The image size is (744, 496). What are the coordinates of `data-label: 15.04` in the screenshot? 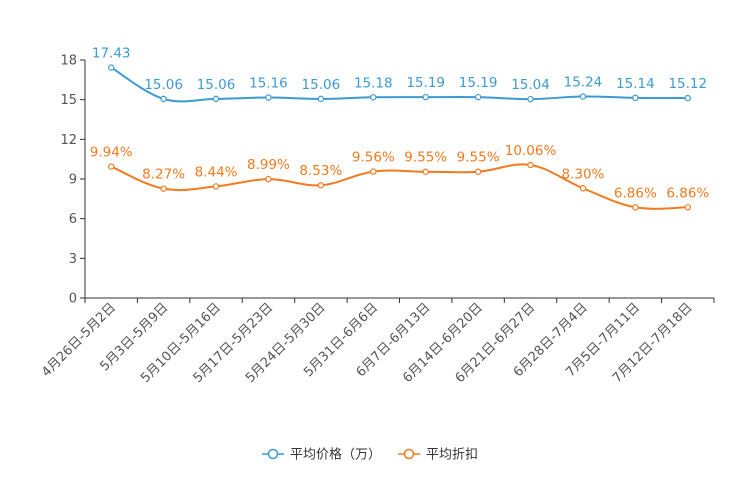 It's located at (530, 85).